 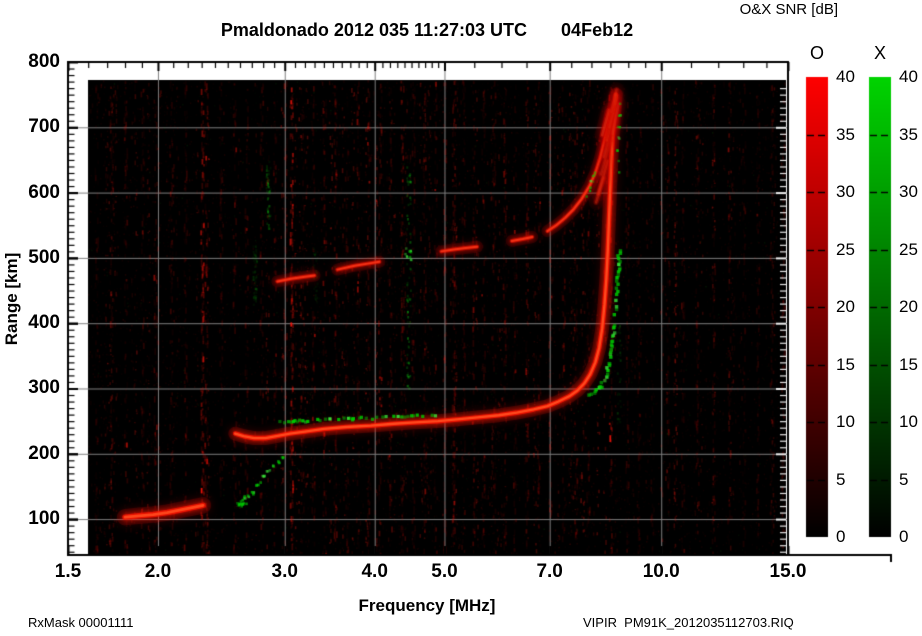 I want to click on colorbar-x-tick-label: 10, so click(x=908, y=421).